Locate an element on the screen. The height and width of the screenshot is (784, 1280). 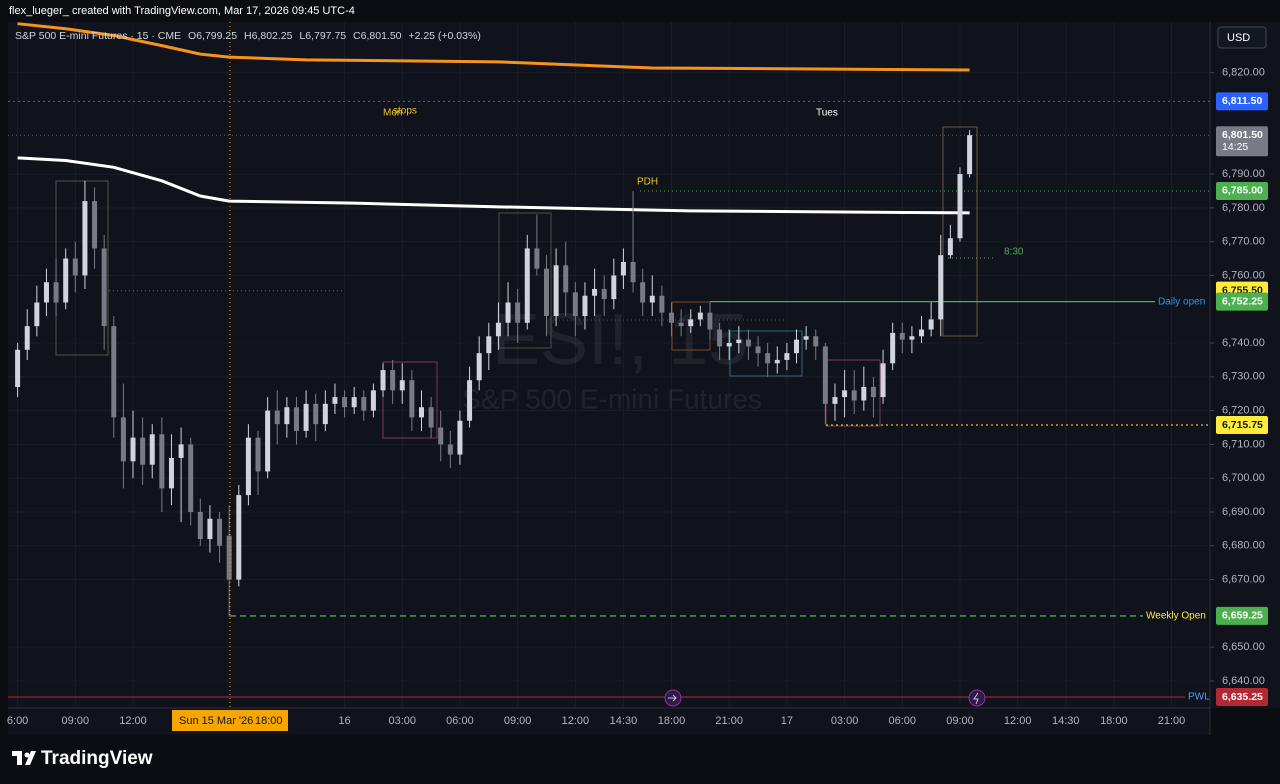
currency-button is located at coordinates (1242, 37).